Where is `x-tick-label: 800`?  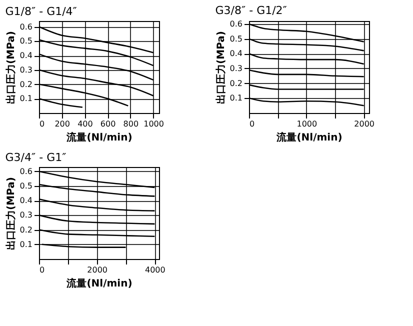
x-tick-label: 800 is located at coordinates (131, 124).